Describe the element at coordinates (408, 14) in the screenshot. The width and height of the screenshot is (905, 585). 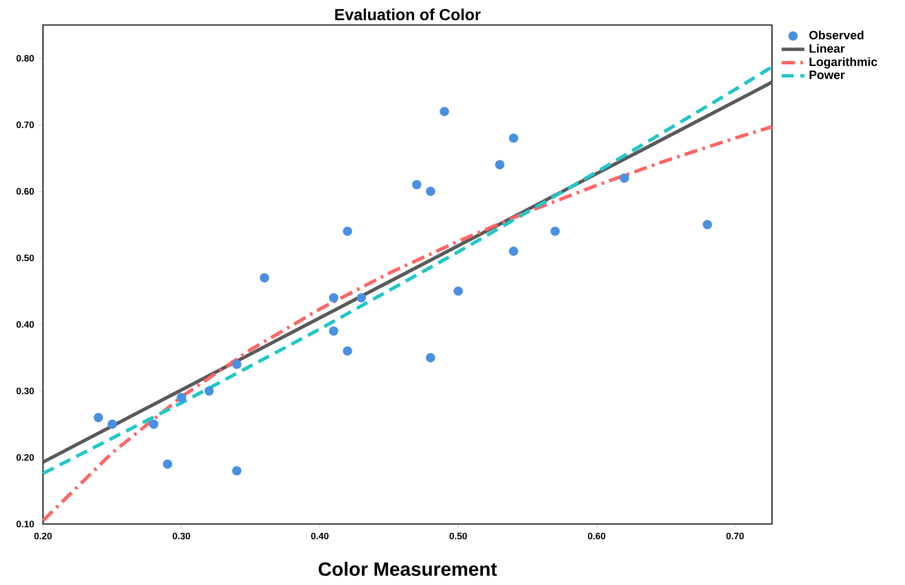
I see `chart-title: Evaluation of Color` at that location.